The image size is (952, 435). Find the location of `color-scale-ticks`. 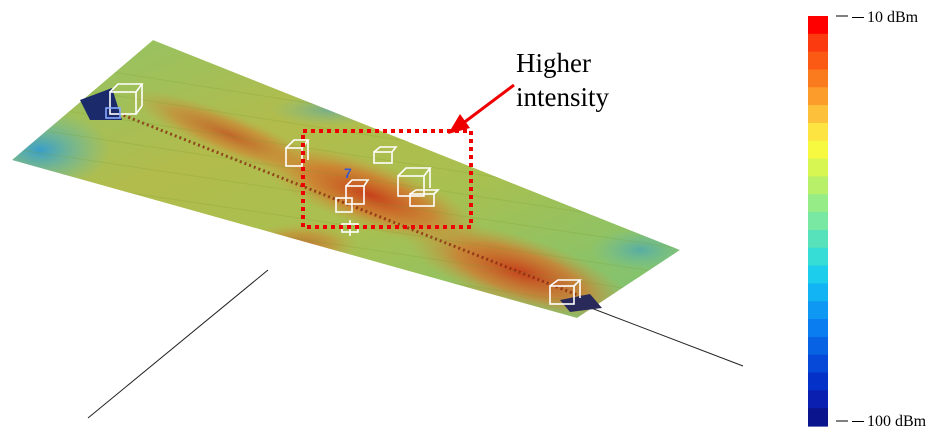

color-scale-ticks is located at coordinates (842, 218).